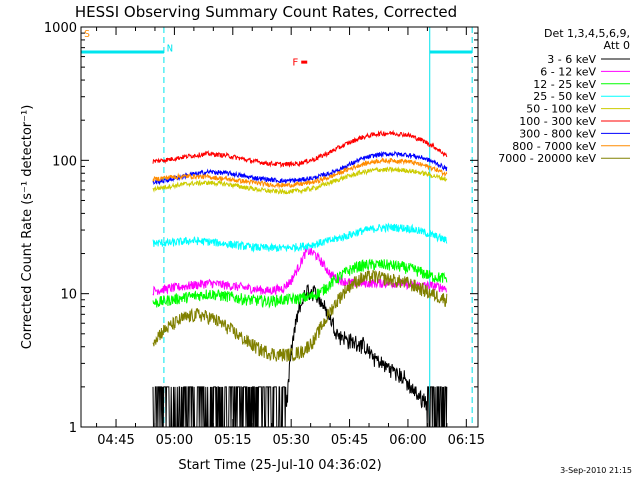 The height and width of the screenshot is (480, 640). Describe the element at coordinates (568, 71) in the screenshot. I see `legend-label-1: 6 - 12 keV` at that location.